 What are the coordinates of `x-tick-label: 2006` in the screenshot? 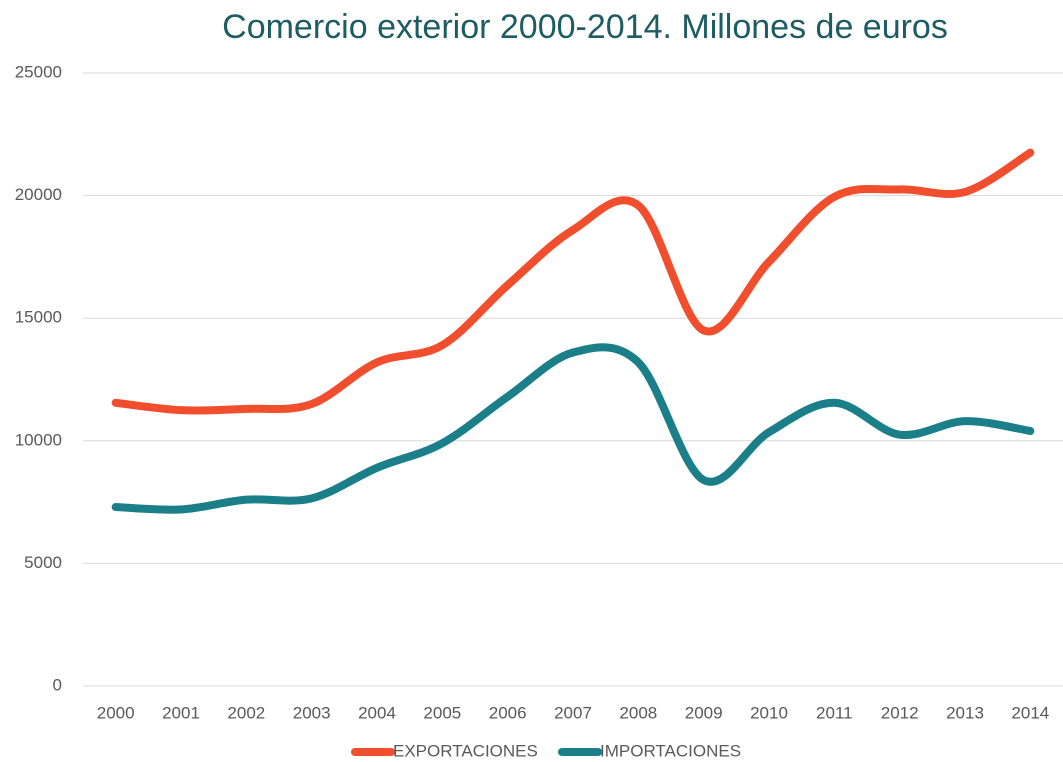 It's located at (508, 712).